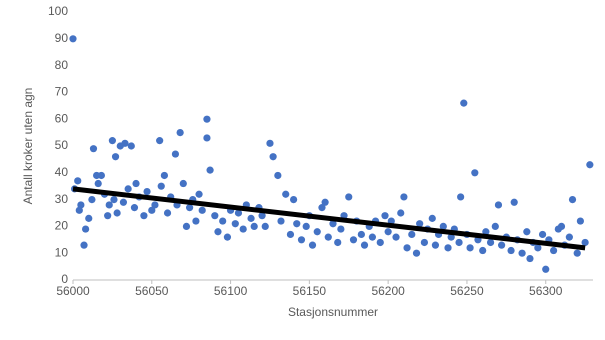 The width and height of the screenshot is (605, 340). I want to click on y-tick-label: 50, so click(62, 145).